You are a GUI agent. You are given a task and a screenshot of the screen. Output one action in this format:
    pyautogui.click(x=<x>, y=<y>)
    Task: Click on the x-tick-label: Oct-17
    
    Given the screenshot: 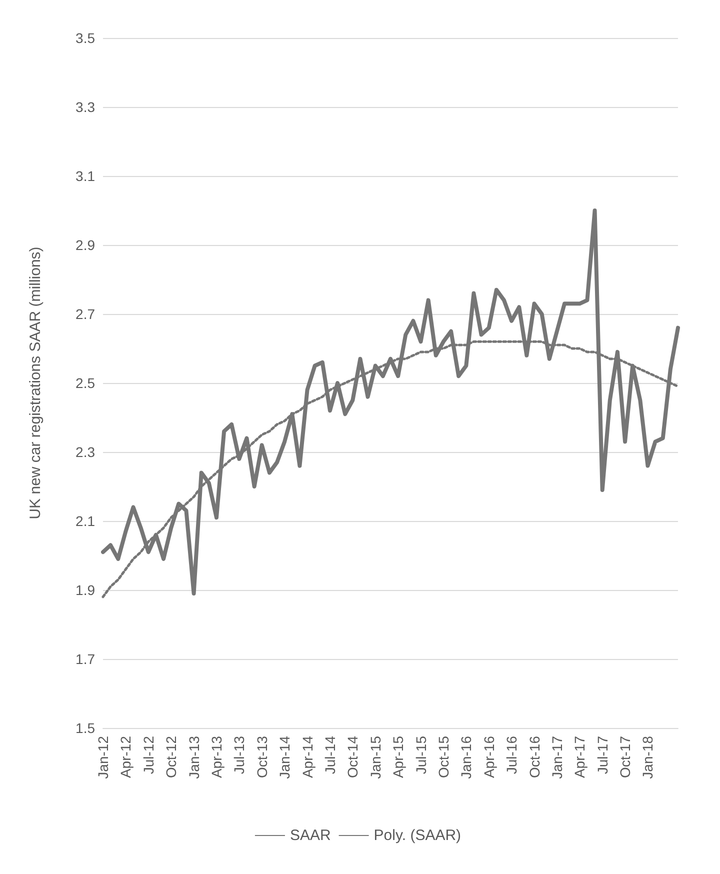 What is the action you would take?
    pyautogui.click(x=625, y=757)
    